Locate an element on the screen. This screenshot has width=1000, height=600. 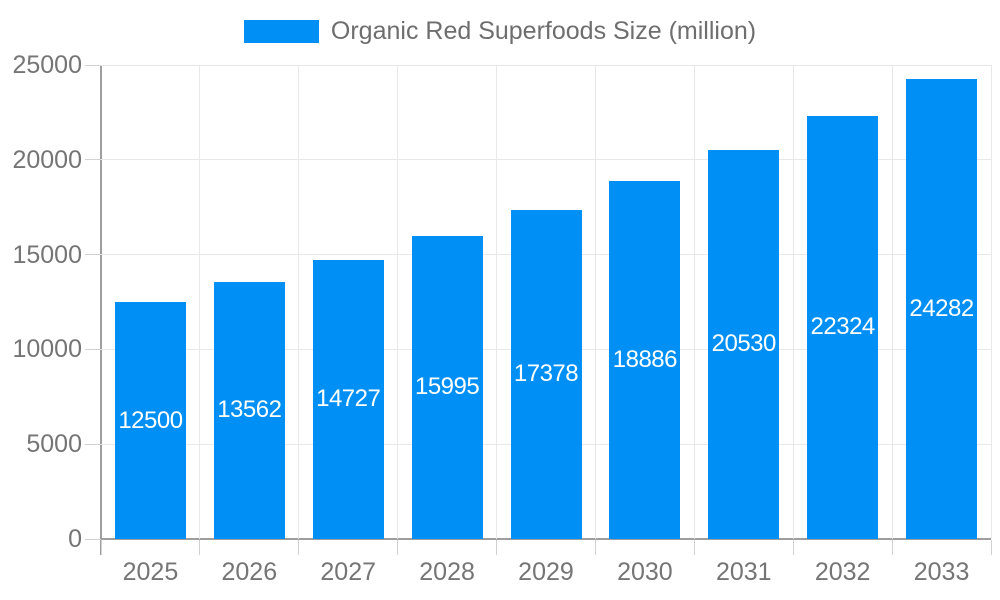
bar-value-label: 12500 is located at coordinates (150, 420).